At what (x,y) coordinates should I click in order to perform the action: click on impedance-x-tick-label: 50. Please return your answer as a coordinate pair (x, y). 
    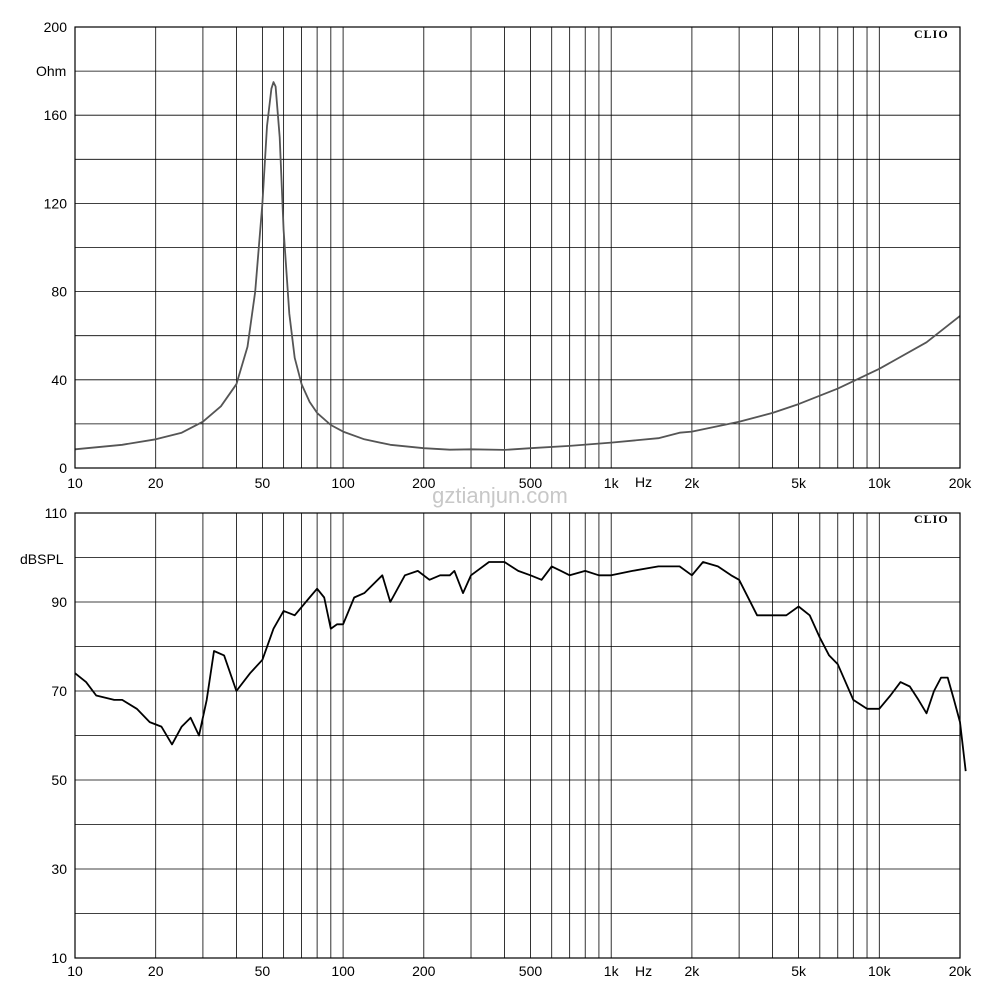
    Looking at the image, I should click on (263, 483).